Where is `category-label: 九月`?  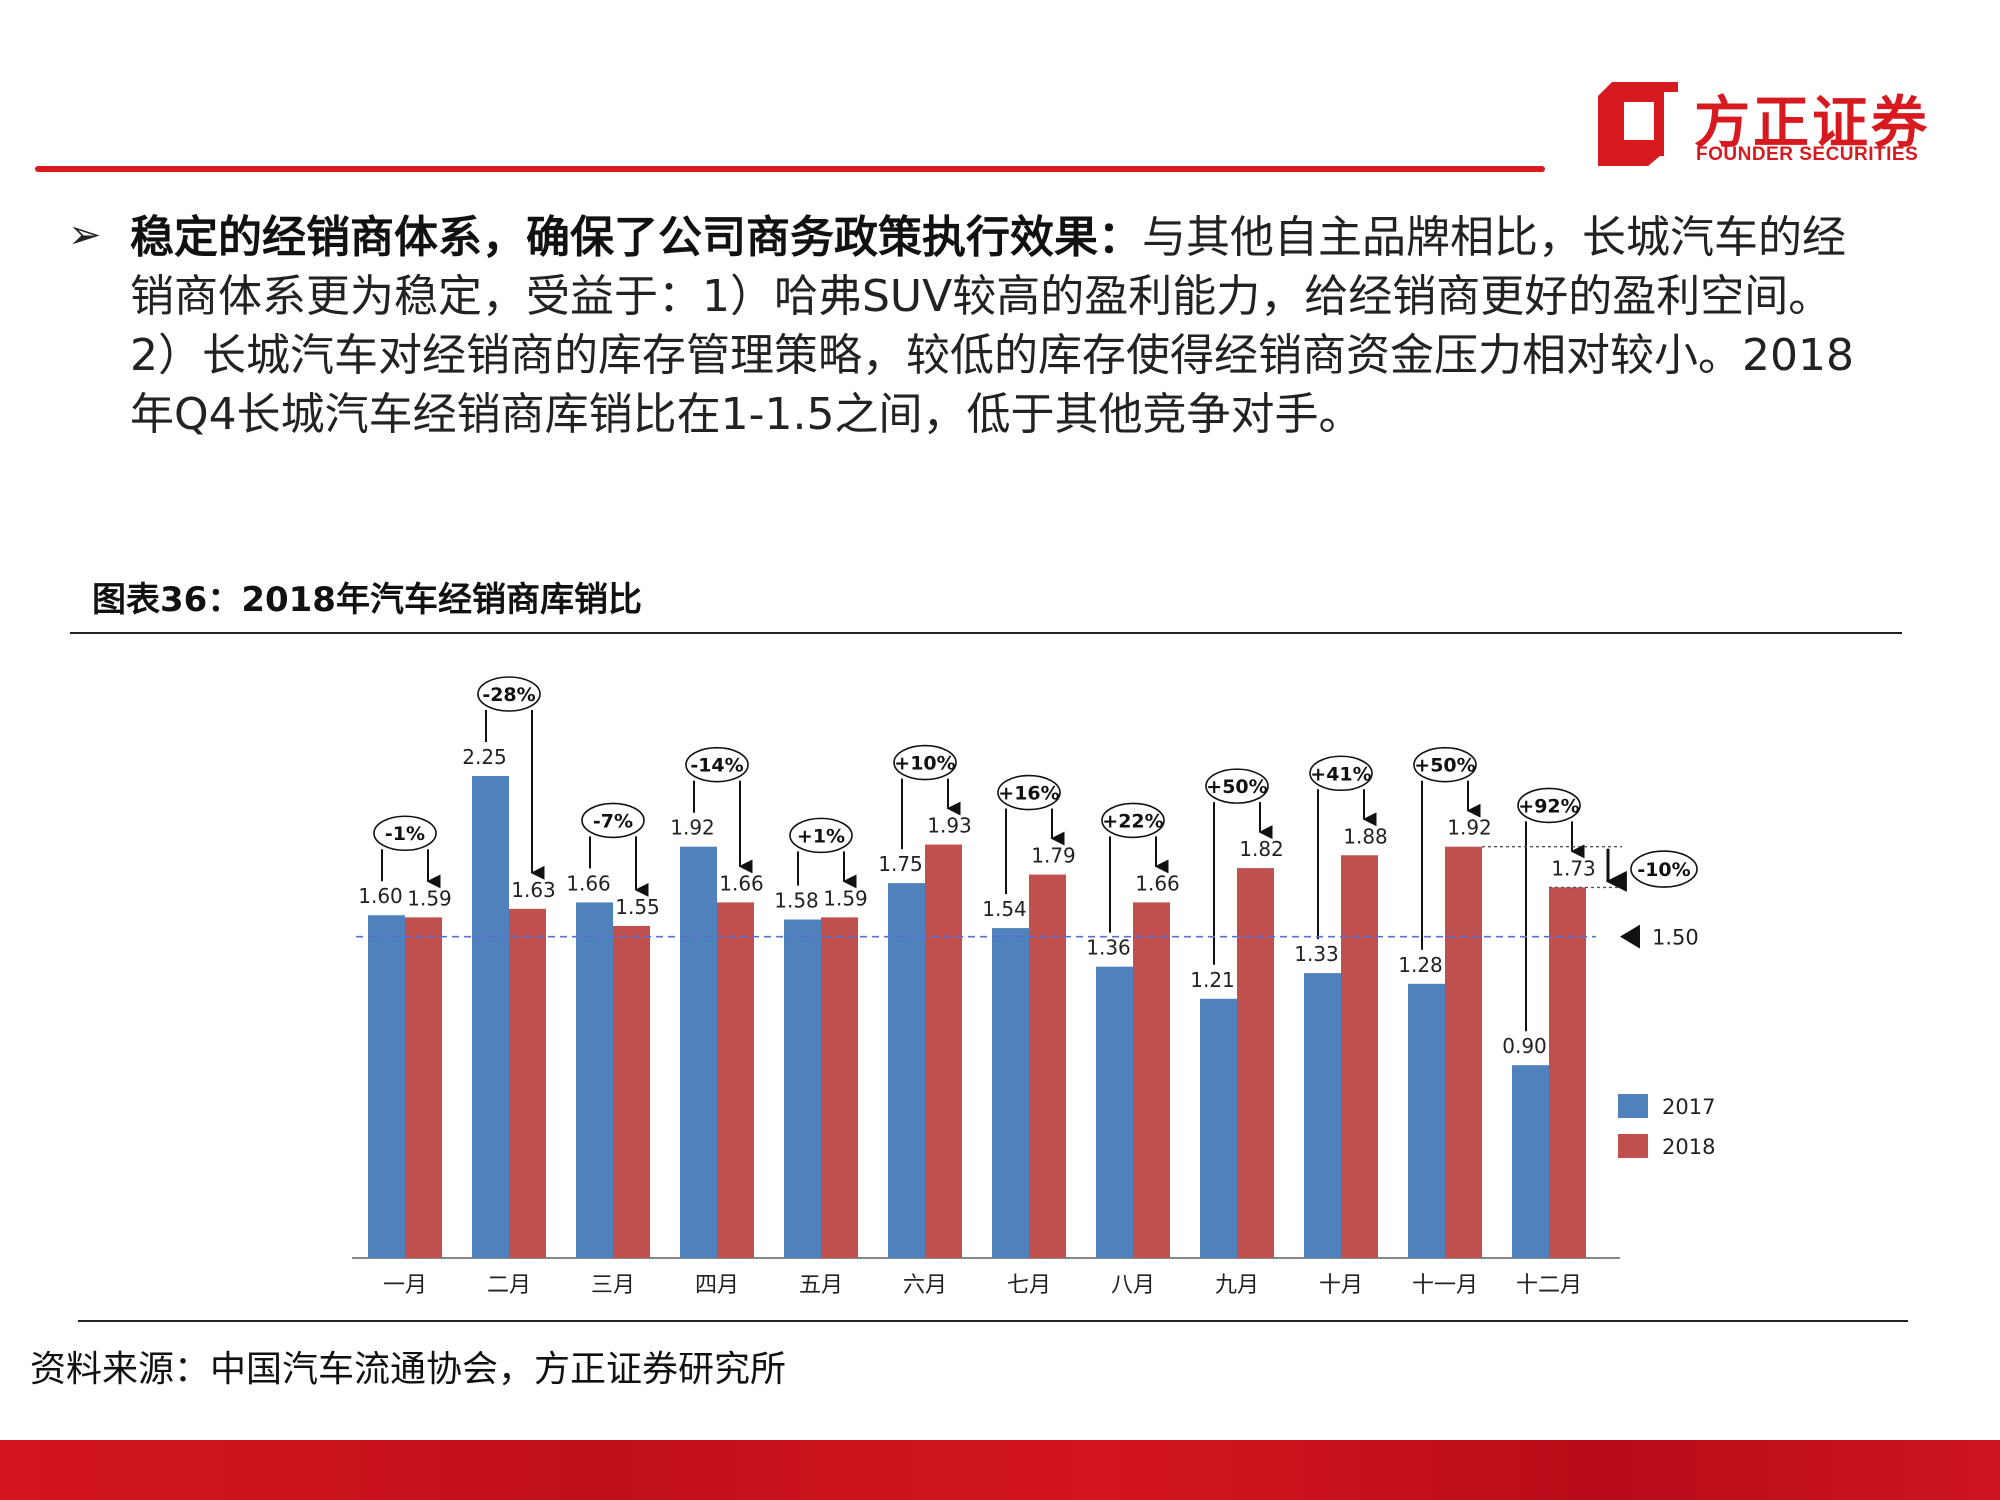 category-label: 九月 is located at coordinates (1237, 1285).